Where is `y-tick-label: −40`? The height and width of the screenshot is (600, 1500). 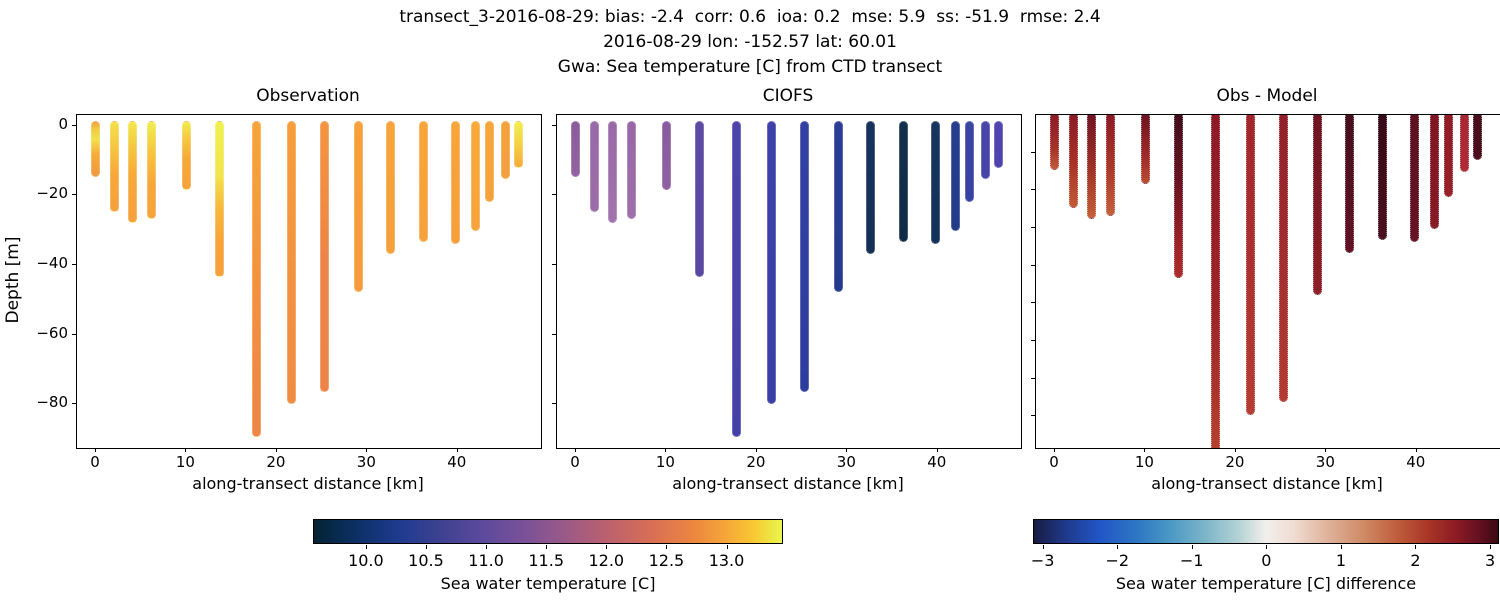
y-tick-label: −40 is located at coordinates (52, 263).